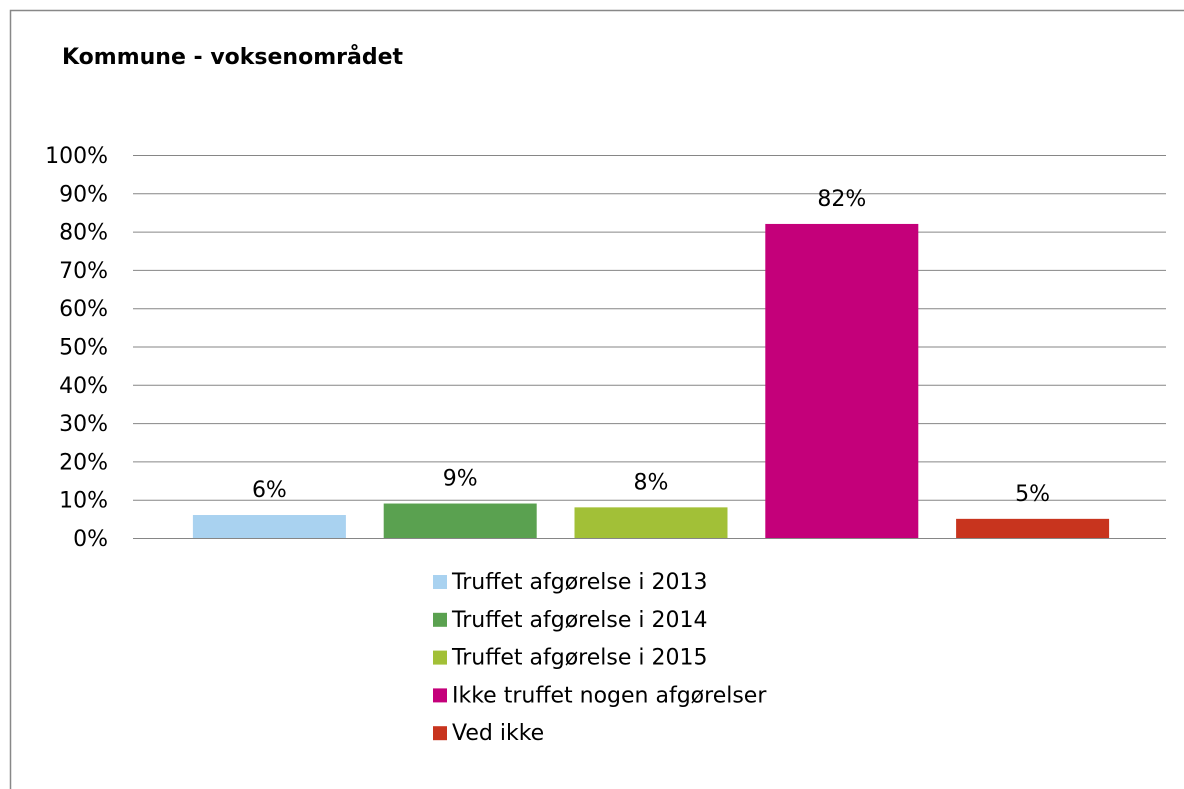  What do you see at coordinates (90, 539) in the screenshot?
I see `y-tick-label: 0%` at bounding box center [90, 539].